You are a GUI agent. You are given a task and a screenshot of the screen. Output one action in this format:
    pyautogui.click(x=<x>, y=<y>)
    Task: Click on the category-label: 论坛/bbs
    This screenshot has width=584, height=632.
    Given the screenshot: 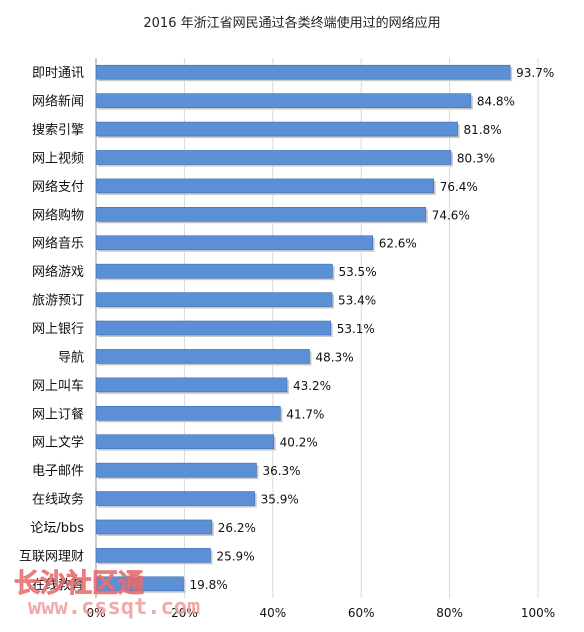 What is the action you would take?
    pyautogui.click(x=57, y=528)
    